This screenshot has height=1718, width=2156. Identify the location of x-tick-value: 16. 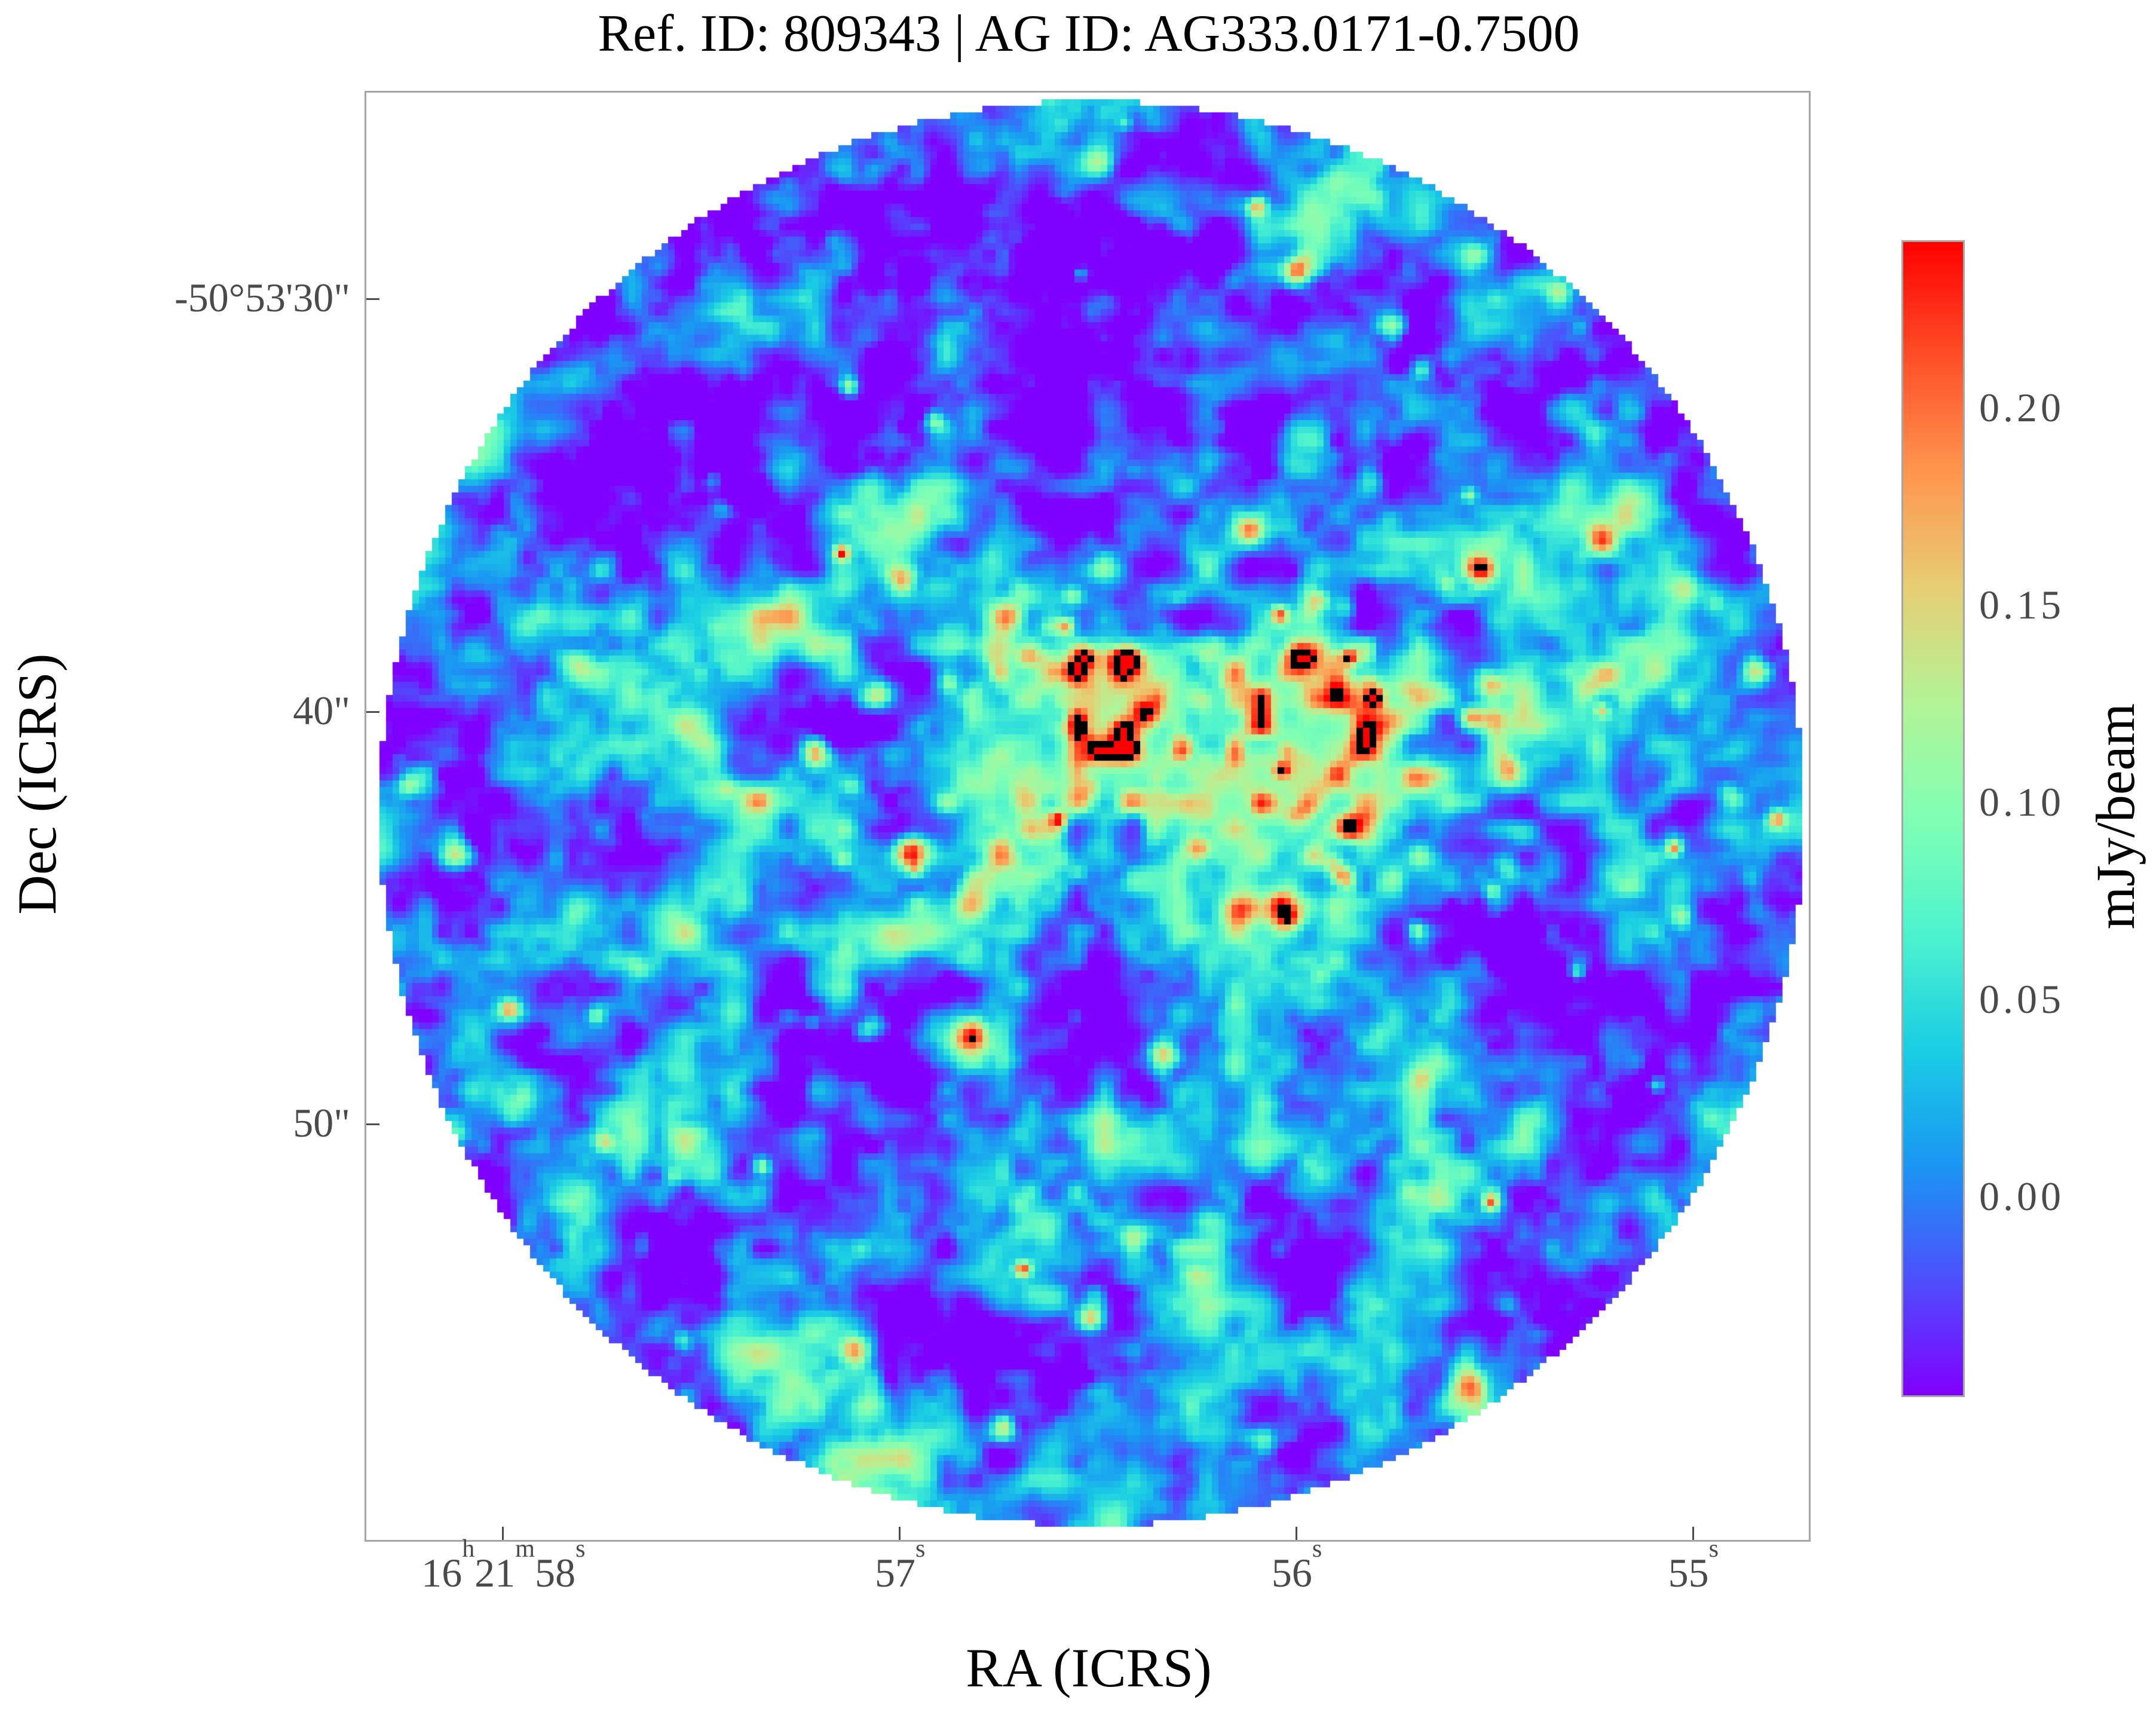
(442, 1572).